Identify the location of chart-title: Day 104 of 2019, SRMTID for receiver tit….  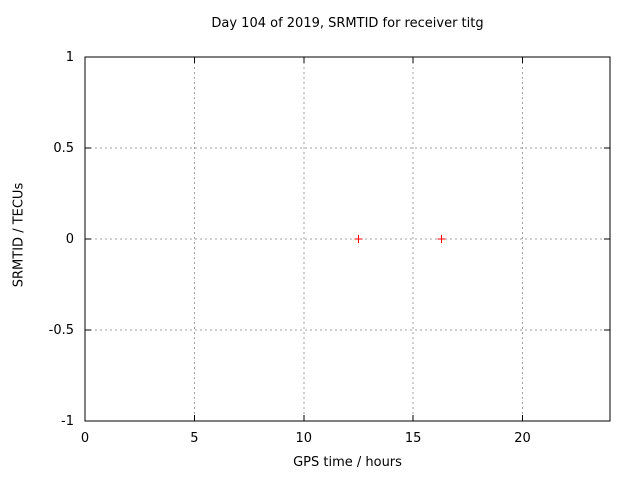
(347, 23).